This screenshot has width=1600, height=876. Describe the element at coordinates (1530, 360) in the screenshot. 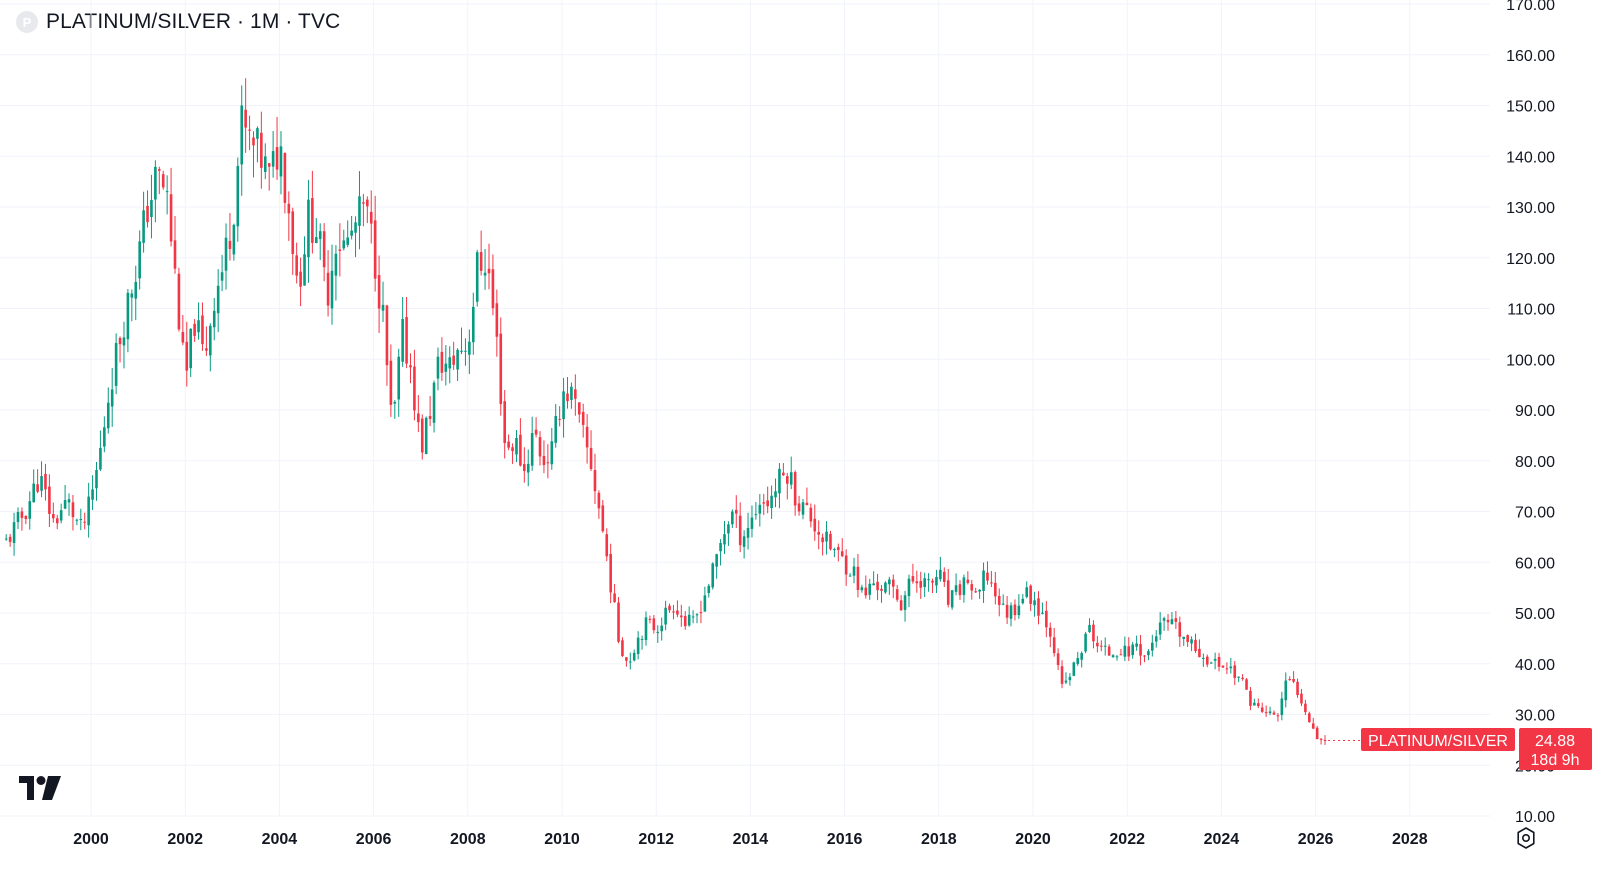

I see `y-tick-label: 100.00` at that location.